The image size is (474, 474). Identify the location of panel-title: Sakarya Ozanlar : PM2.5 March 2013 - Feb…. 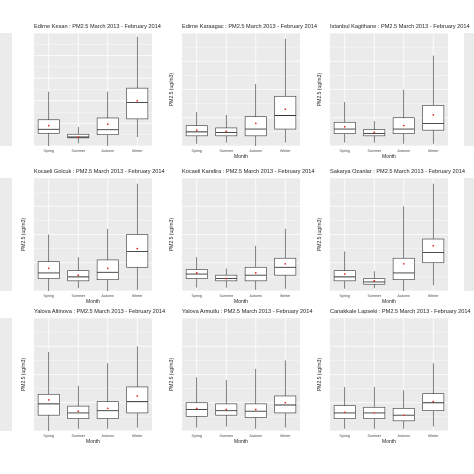
(397, 172).